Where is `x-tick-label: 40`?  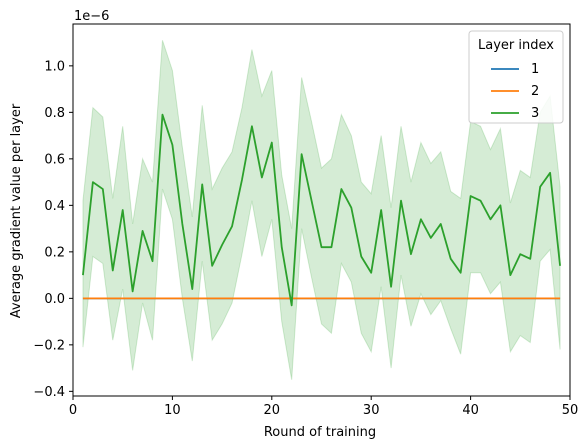
x-tick-label: 40 is located at coordinates (470, 410).